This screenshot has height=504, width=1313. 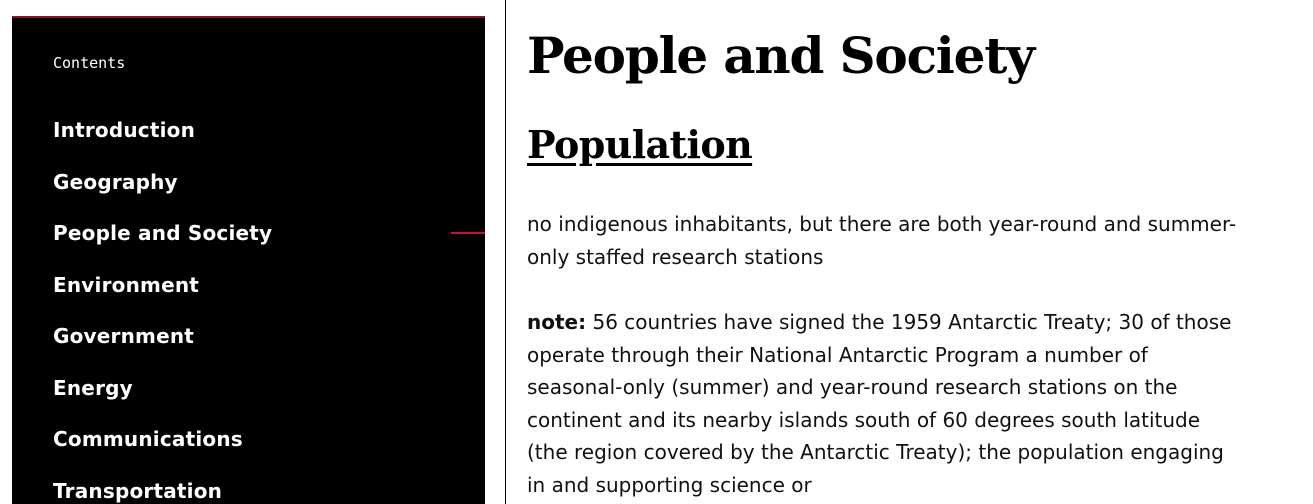 What do you see at coordinates (163, 233) in the screenshot?
I see `toc-item-people-and-society: People and Society` at bounding box center [163, 233].